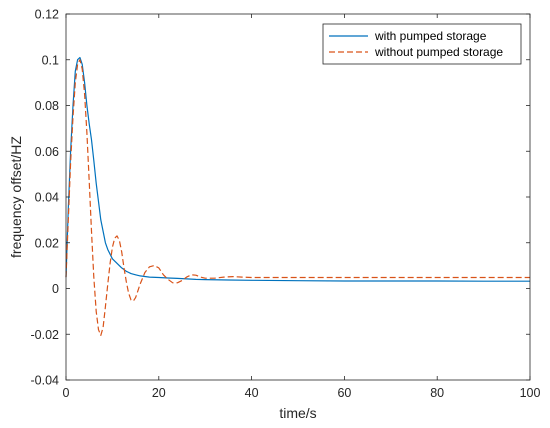 Image resolution: width=550 pixels, height=428 pixels. Describe the element at coordinates (45, 335) in the screenshot. I see `y-tick-label: -0.02` at that location.